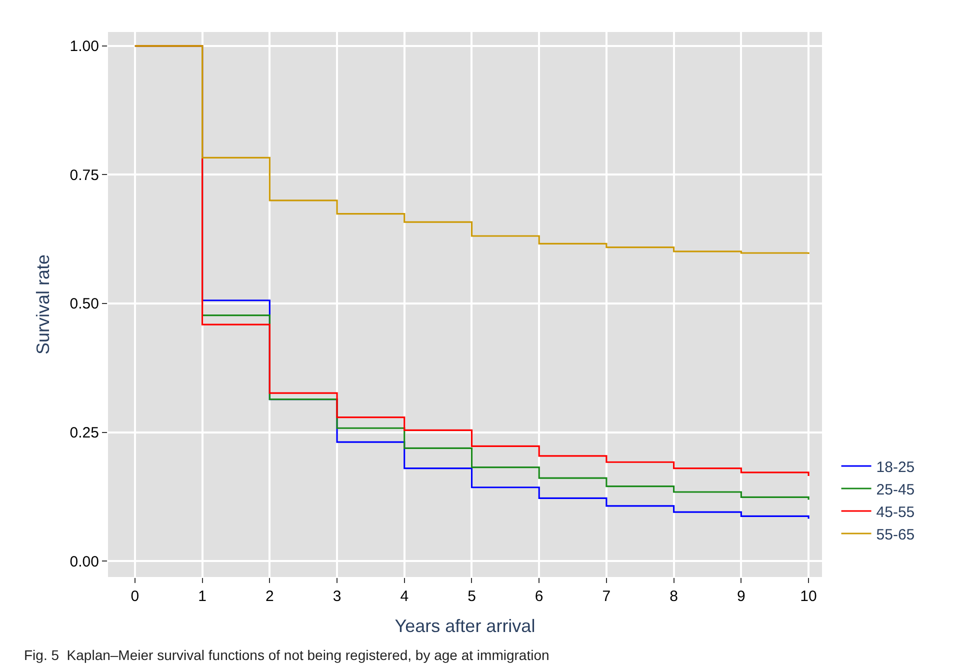 This screenshot has height=672, width=957. Describe the element at coordinates (674, 596) in the screenshot. I see `x-tick-label: 8` at that location.